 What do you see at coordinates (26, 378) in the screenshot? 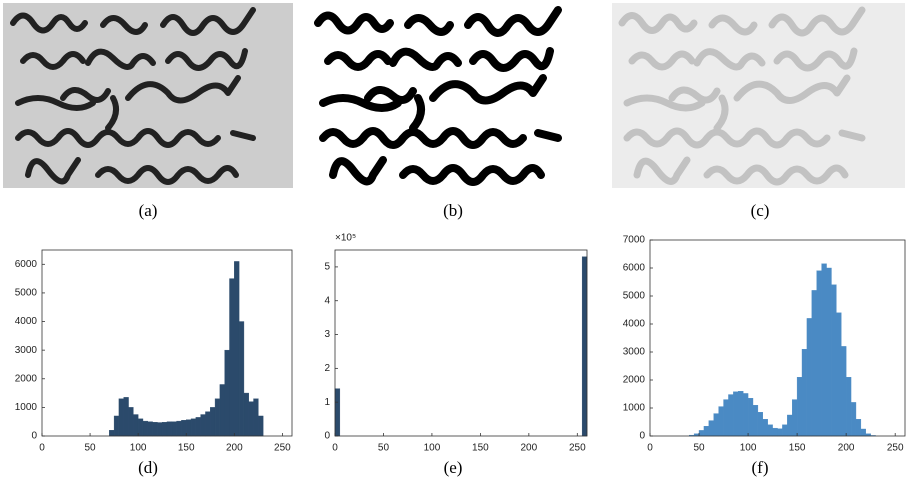
I see `y-tick-label: 2000` at bounding box center [26, 378].